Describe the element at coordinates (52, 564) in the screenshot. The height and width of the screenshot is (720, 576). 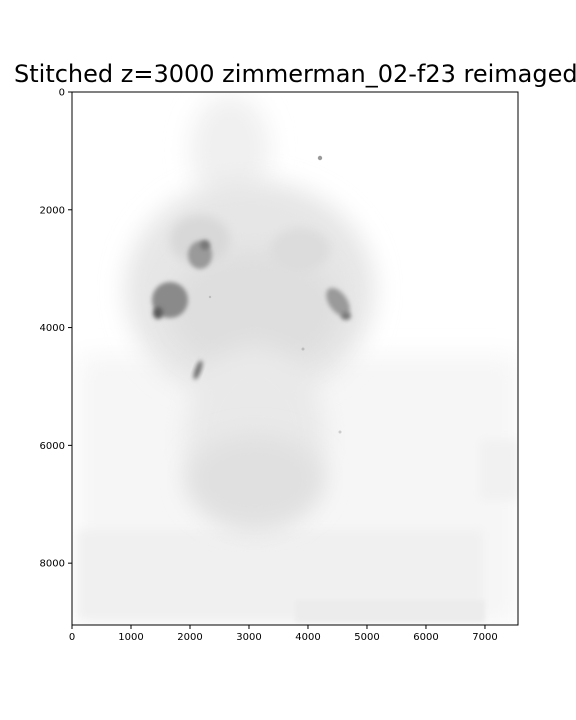
I see `y-tick-label: 8000` at that location.